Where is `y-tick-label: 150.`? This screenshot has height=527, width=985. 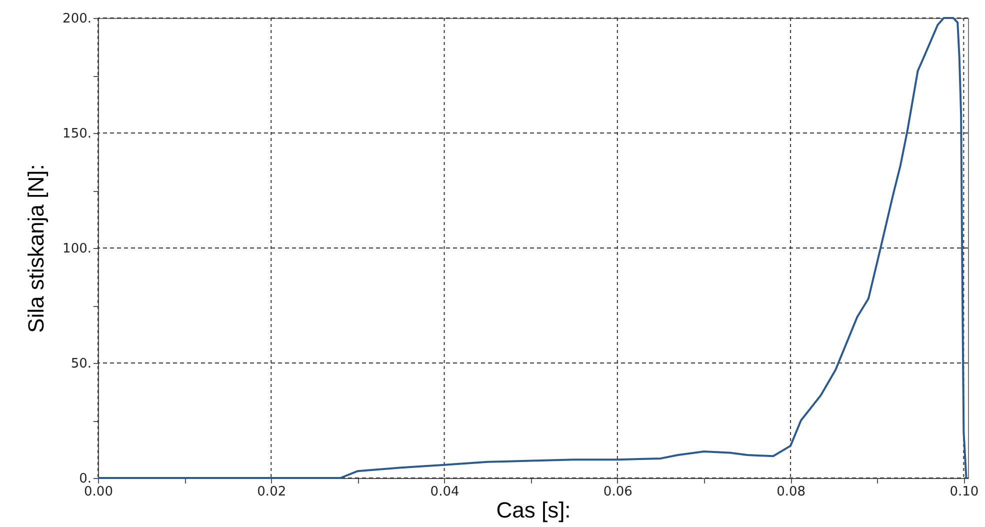
y-tick-label: 150. is located at coordinates (77, 134).